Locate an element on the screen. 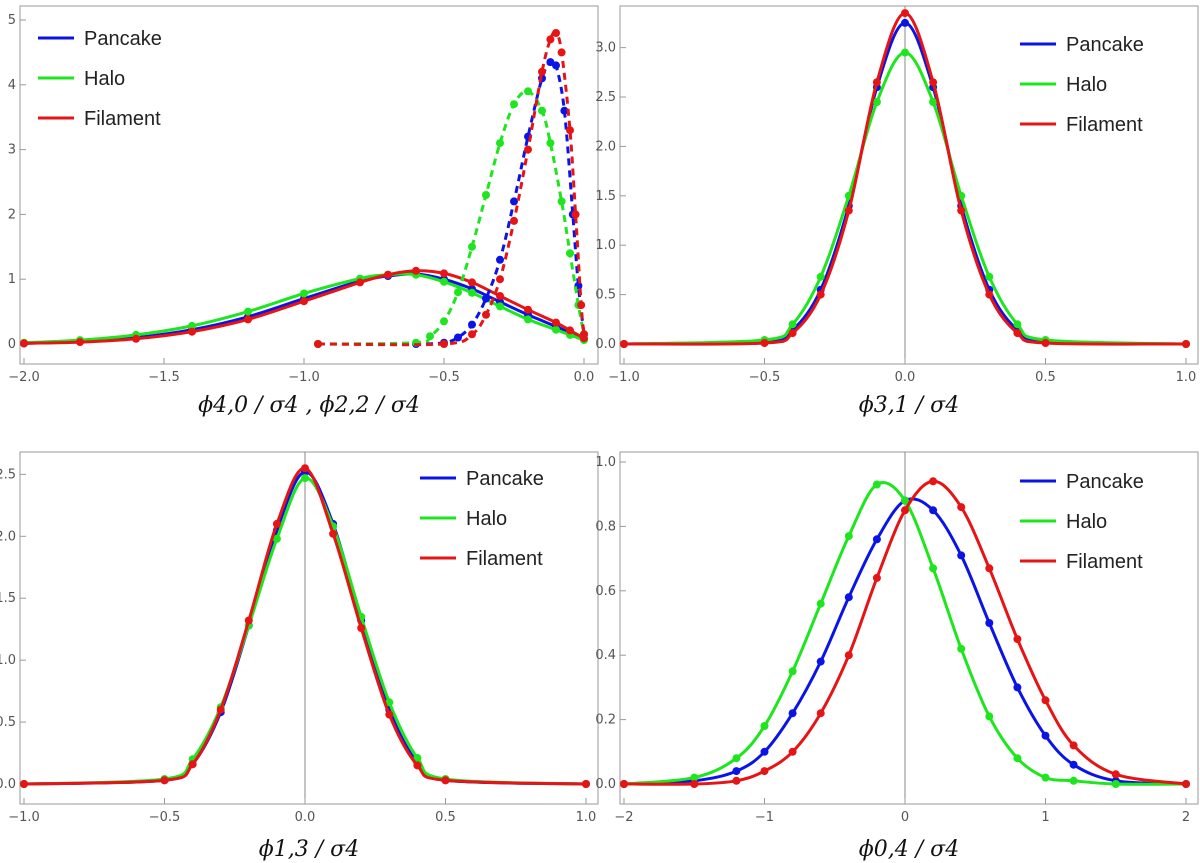  x-tick-label: 0 is located at coordinates (905, 817).